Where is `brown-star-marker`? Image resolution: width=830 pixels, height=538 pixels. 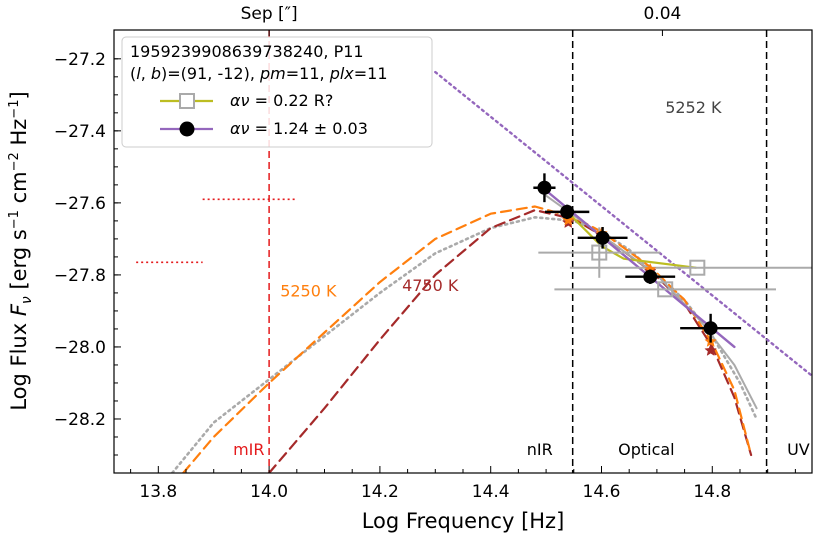 brown-star-marker is located at coordinates (710, 349).